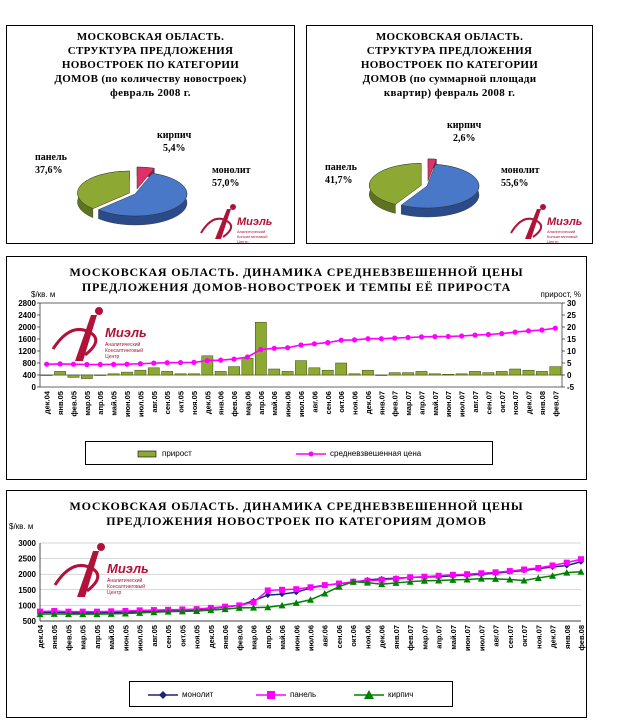 The width and height of the screenshot is (623, 723). What do you see at coordinates (274, 403) in the screenshot?
I see `x-tick-label: май.06` at bounding box center [274, 403].